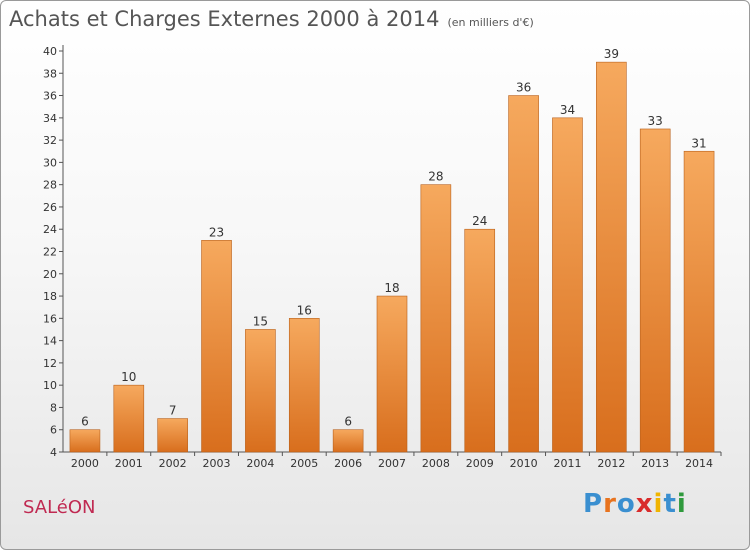 This screenshot has width=750, height=550. What do you see at coordinates (490, 22) in the screenshot?
I see `chart-unit: (en milliers d'€)` at bounding box center [490, 22].